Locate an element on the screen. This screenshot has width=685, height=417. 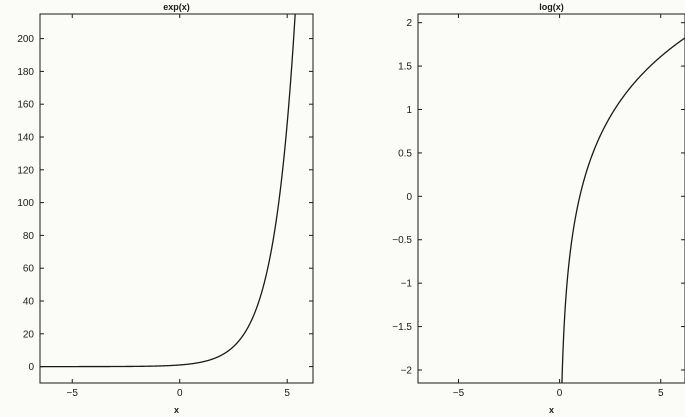
exp-ytick-label: 0 is located at coordinates (31, 367).